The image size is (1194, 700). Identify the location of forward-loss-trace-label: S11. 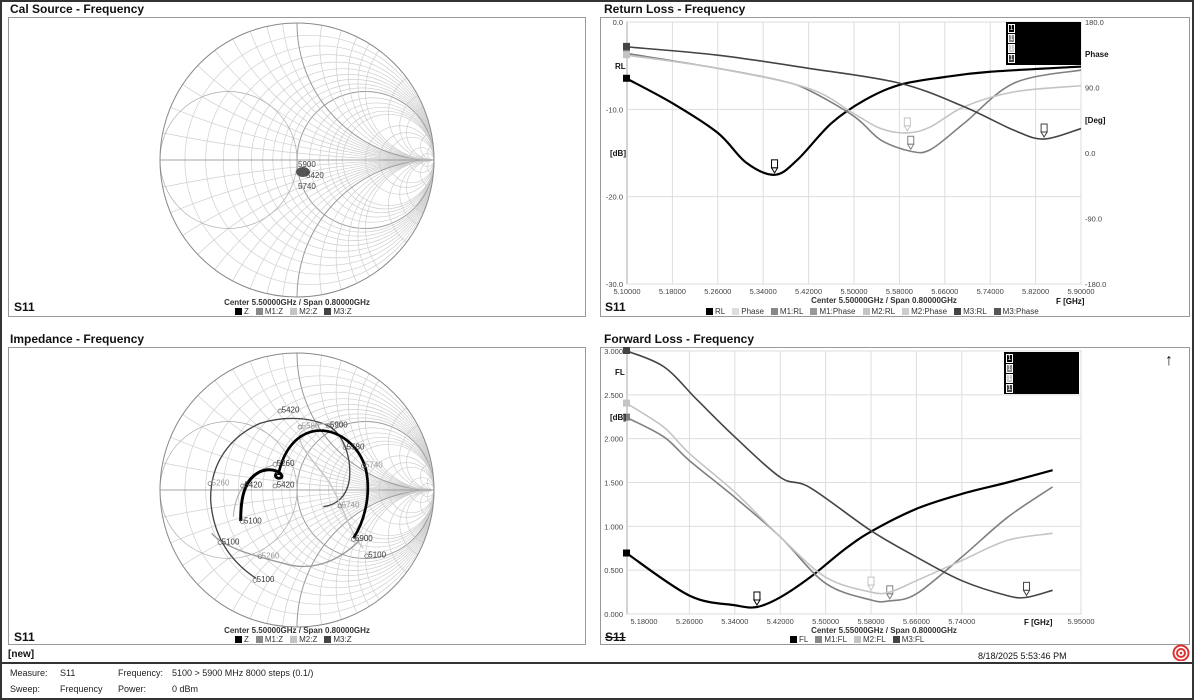
(615, 637).